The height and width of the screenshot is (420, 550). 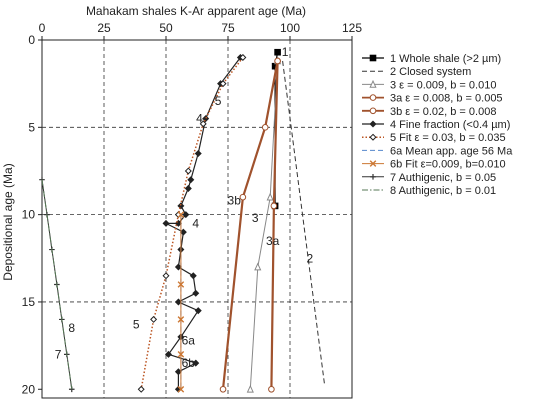 What do you see at coordinates (31, 40) in the screenshot?
I see `y-tick-label: 0` at bounding box center [31, 40].